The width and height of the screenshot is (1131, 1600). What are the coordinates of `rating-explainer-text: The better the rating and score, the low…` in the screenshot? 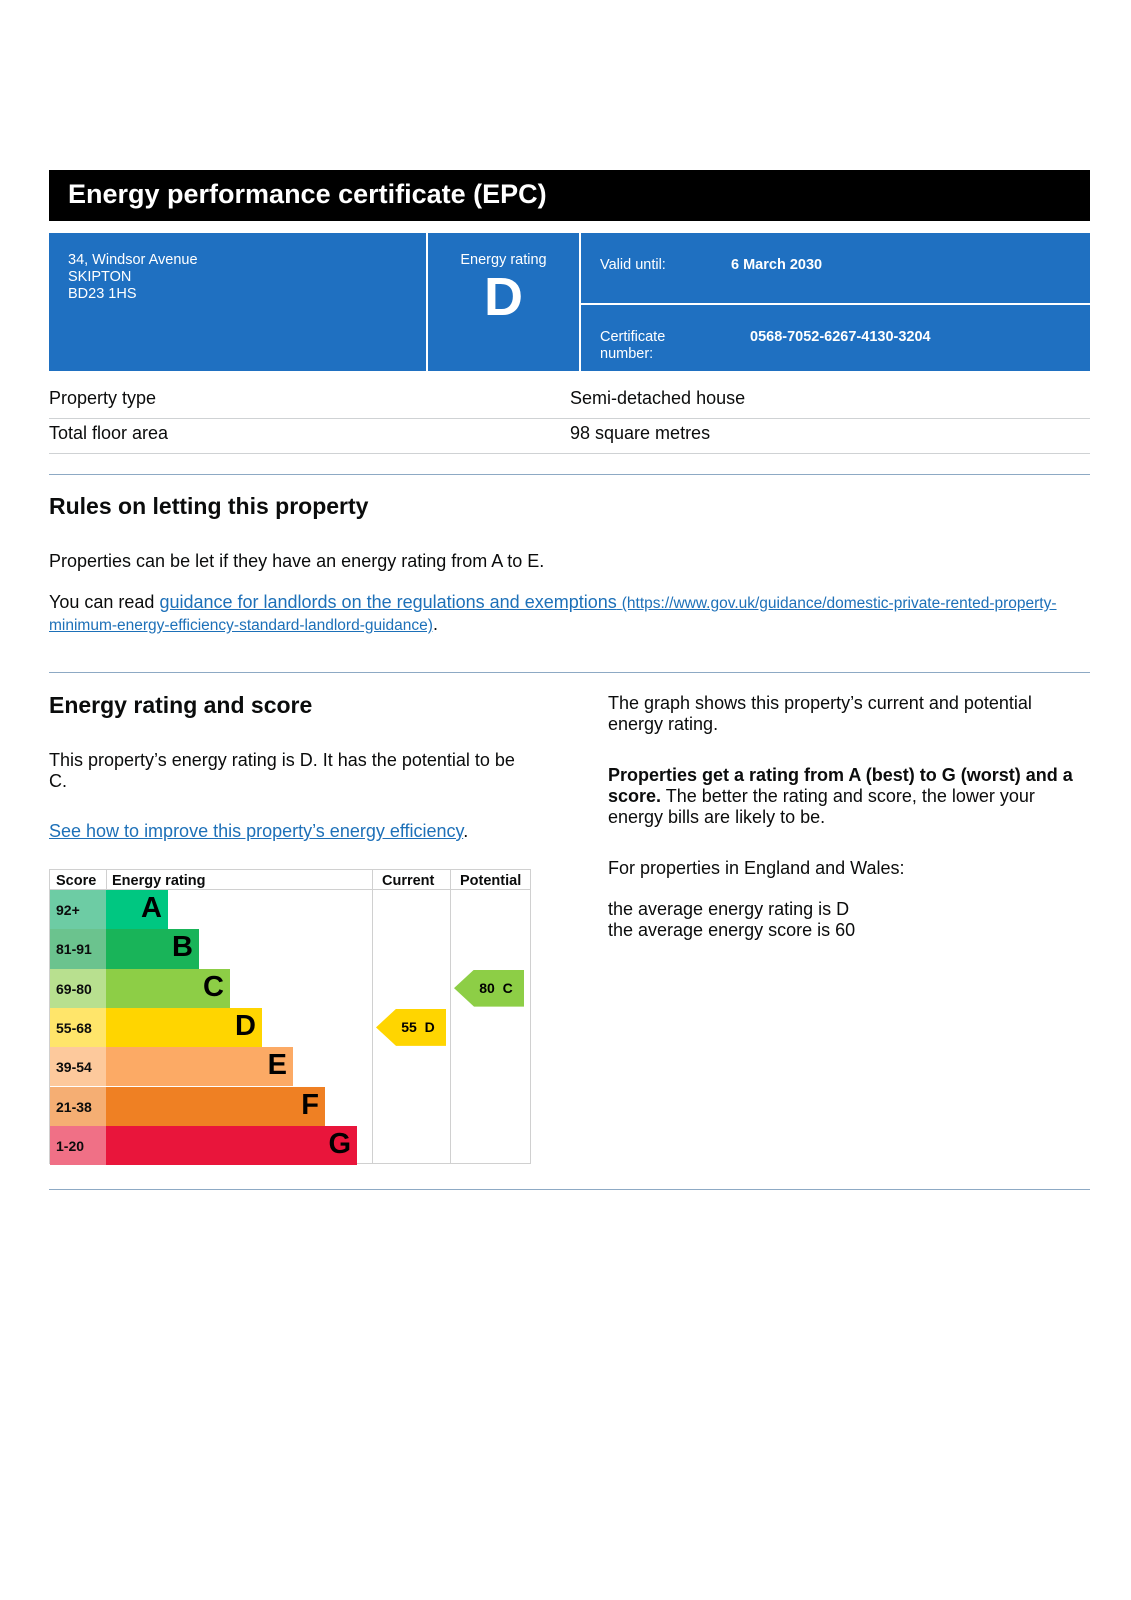 It's located at (821, 806).